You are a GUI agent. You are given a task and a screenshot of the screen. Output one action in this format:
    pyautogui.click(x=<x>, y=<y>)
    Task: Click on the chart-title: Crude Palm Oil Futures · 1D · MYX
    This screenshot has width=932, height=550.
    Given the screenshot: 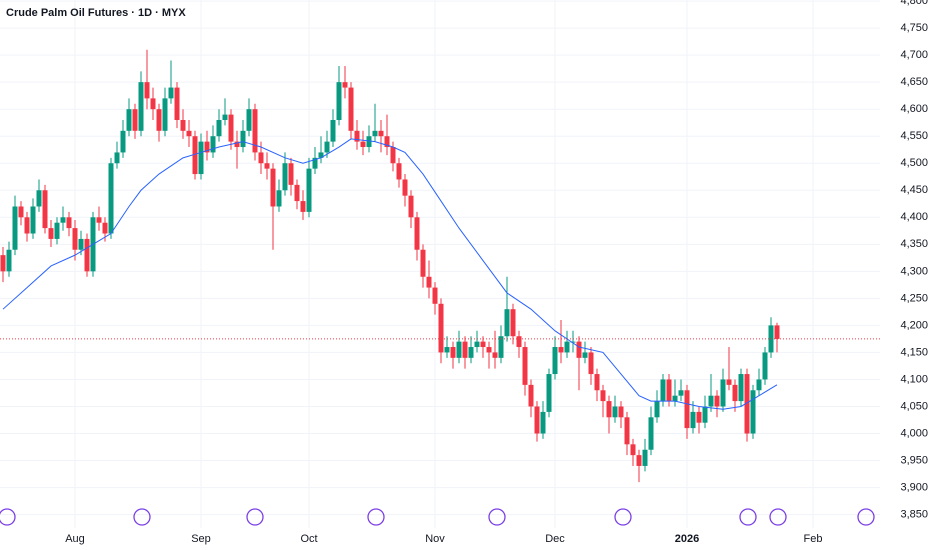 What is the action you would take?
    pyautogui.click(x=96, y=13)
    